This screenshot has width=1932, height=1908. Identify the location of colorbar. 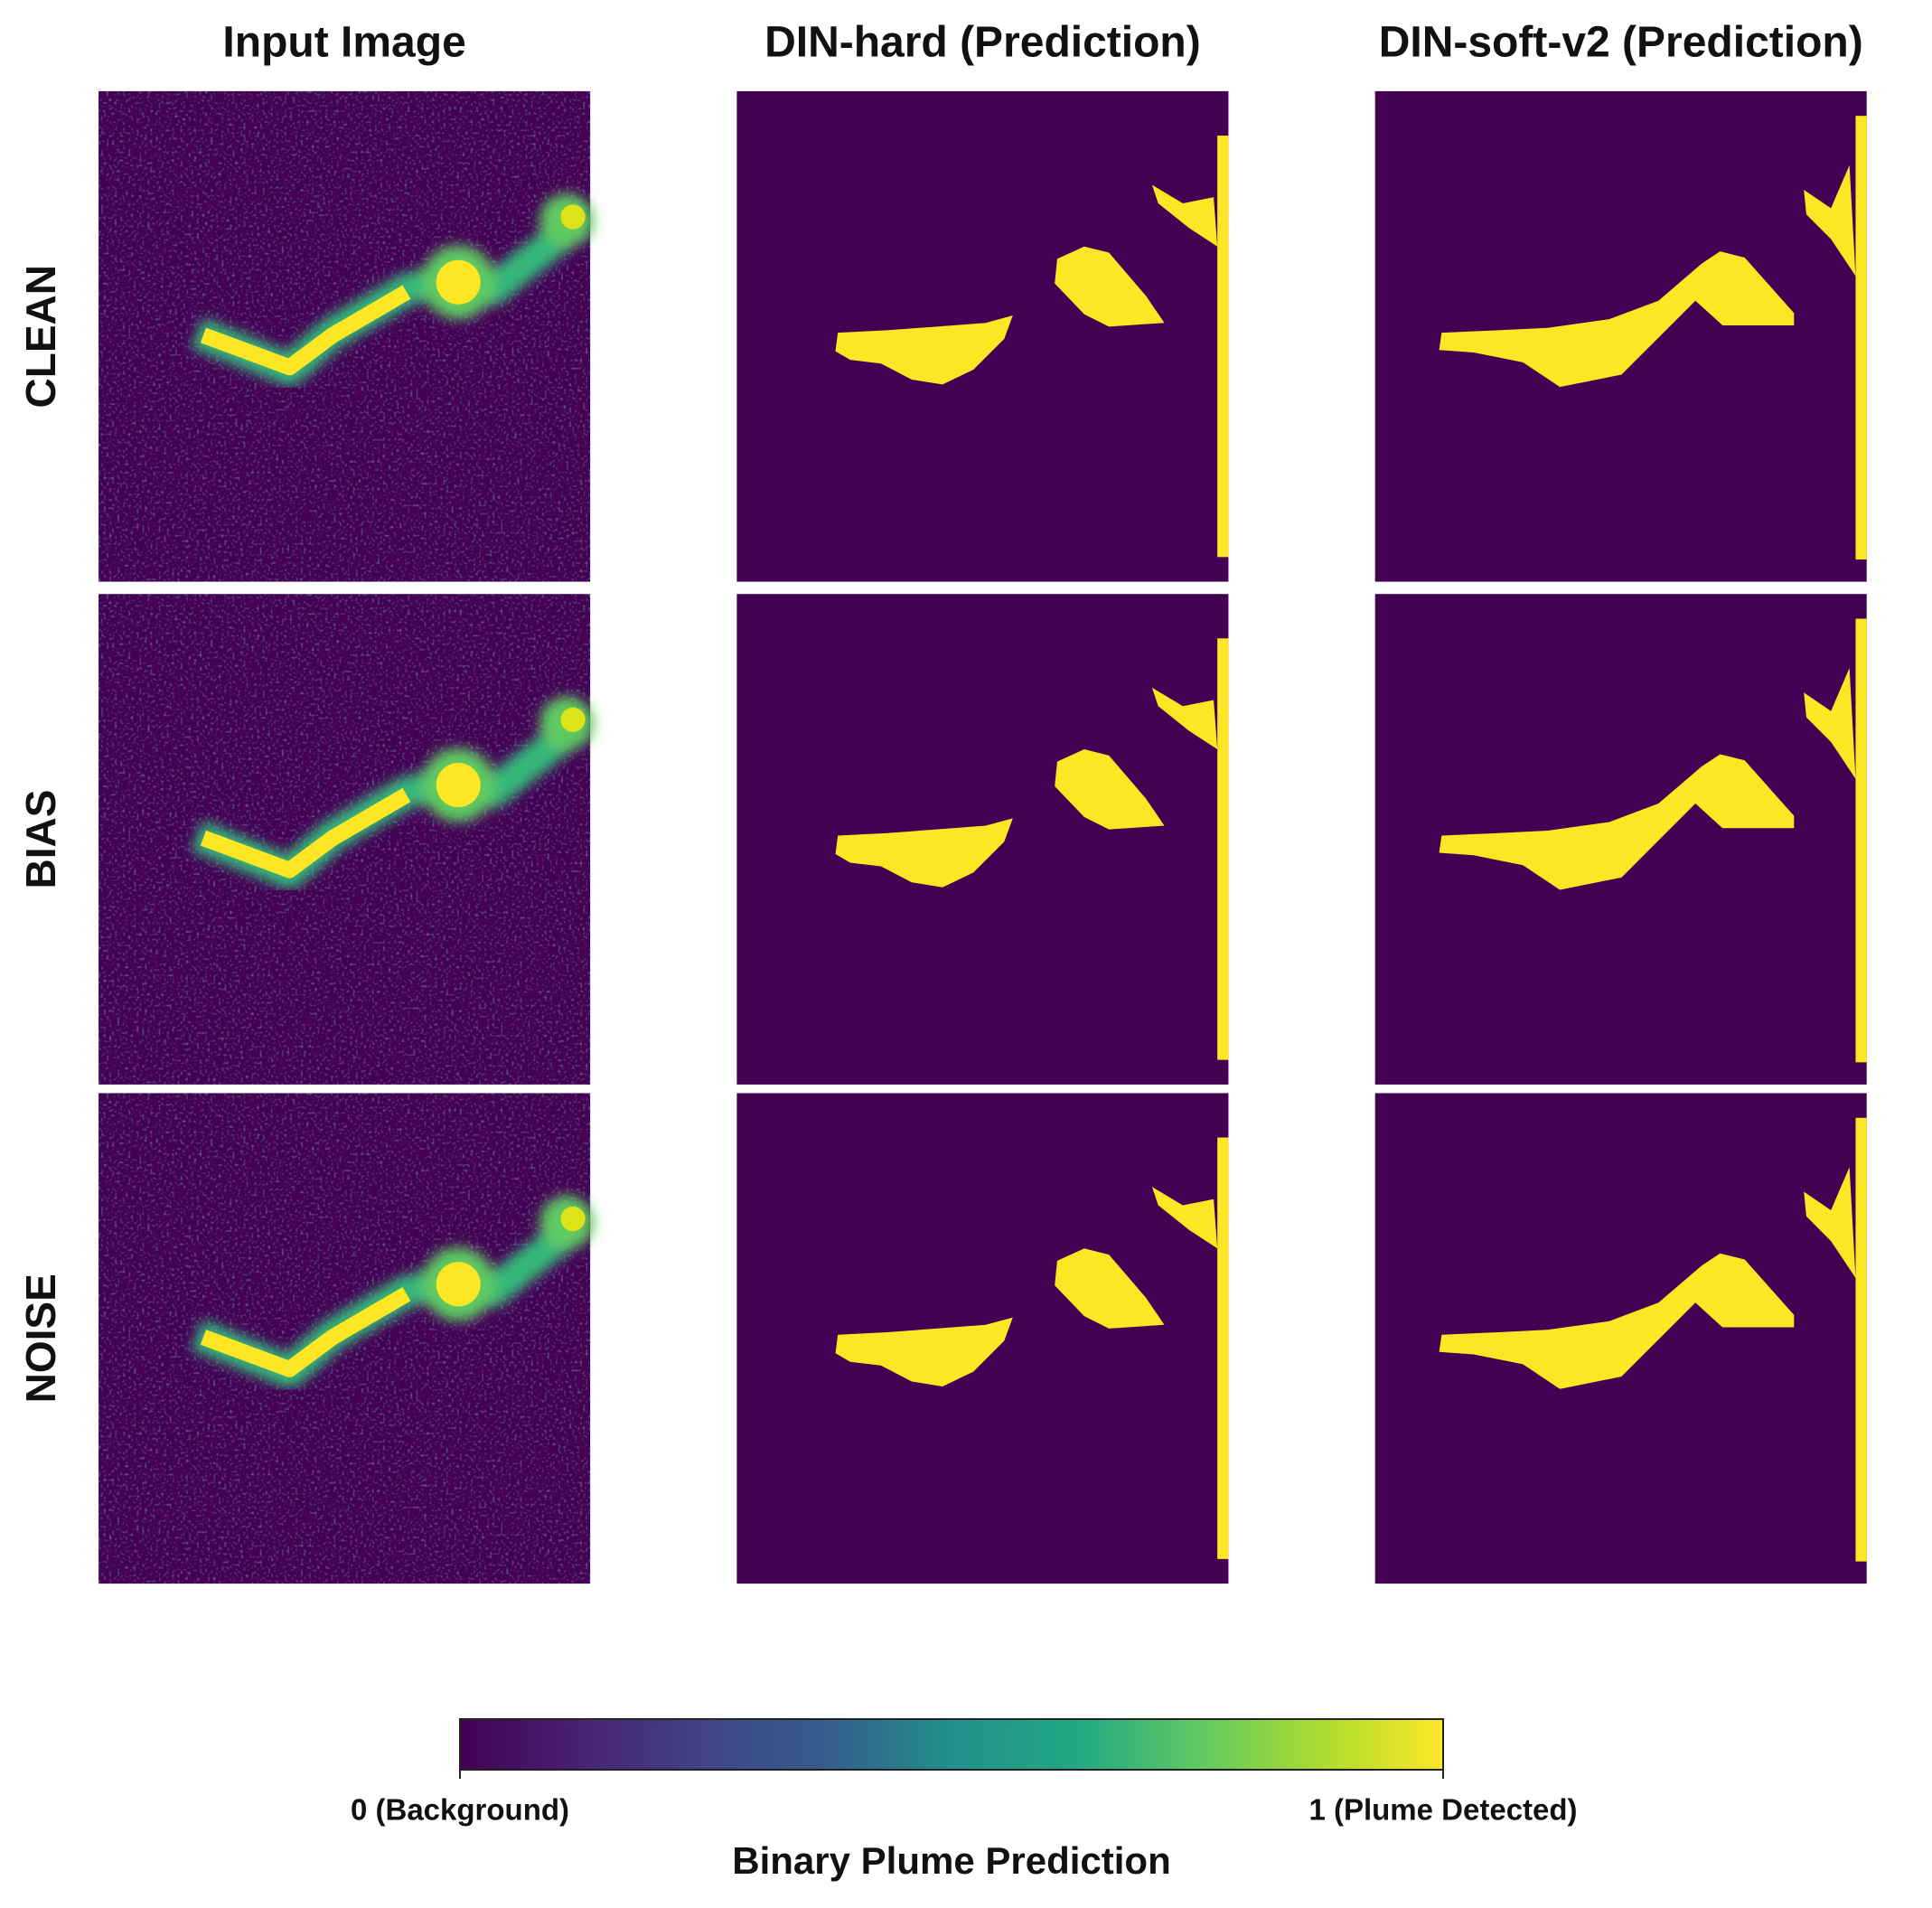
(951, 1744).